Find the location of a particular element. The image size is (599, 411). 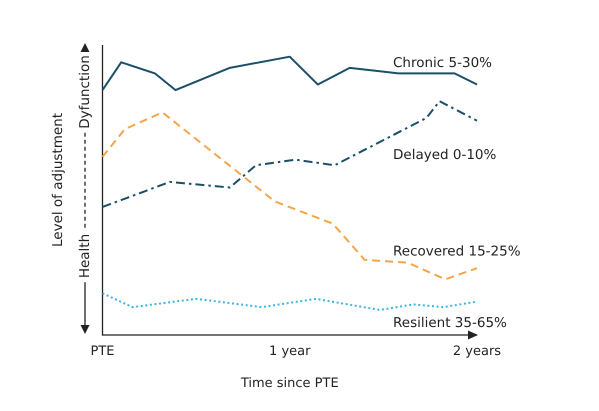

series-label: Chronic 5-30% is located at coordinates (442, 62).